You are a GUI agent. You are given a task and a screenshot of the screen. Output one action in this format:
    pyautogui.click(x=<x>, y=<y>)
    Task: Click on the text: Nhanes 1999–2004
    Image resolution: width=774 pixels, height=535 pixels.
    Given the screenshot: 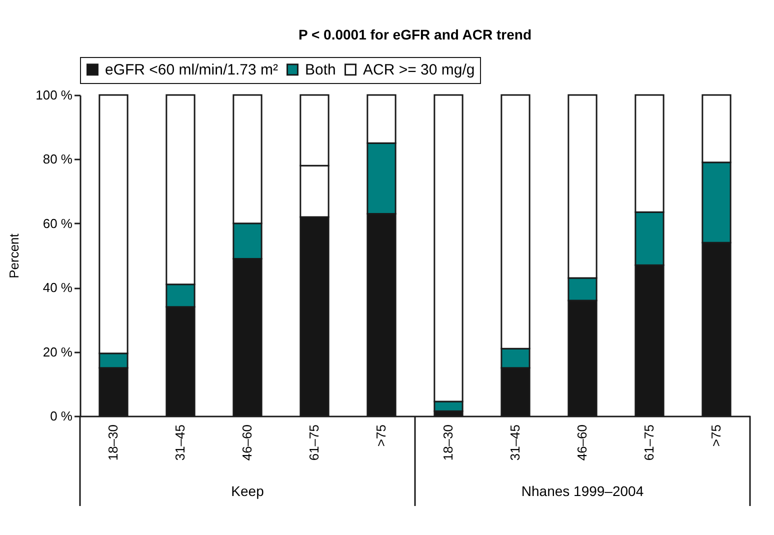 What is the action you would take?
    pyautogui.click(x=582, y=491)
    